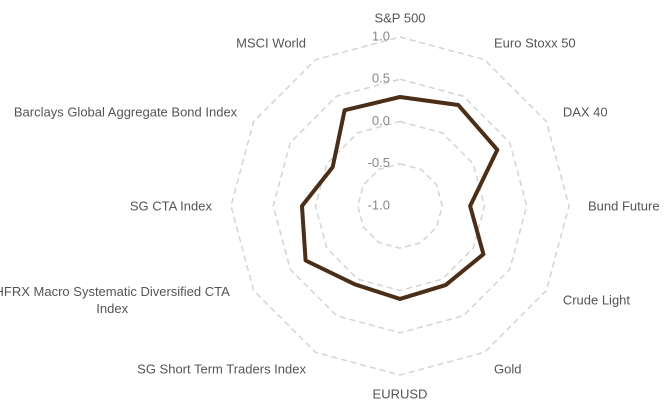 This screenshot has height=403, width=665. Describe the element at coordinates (624, 206) in the screenshot. I see `category-label: Bund Future` at that location.